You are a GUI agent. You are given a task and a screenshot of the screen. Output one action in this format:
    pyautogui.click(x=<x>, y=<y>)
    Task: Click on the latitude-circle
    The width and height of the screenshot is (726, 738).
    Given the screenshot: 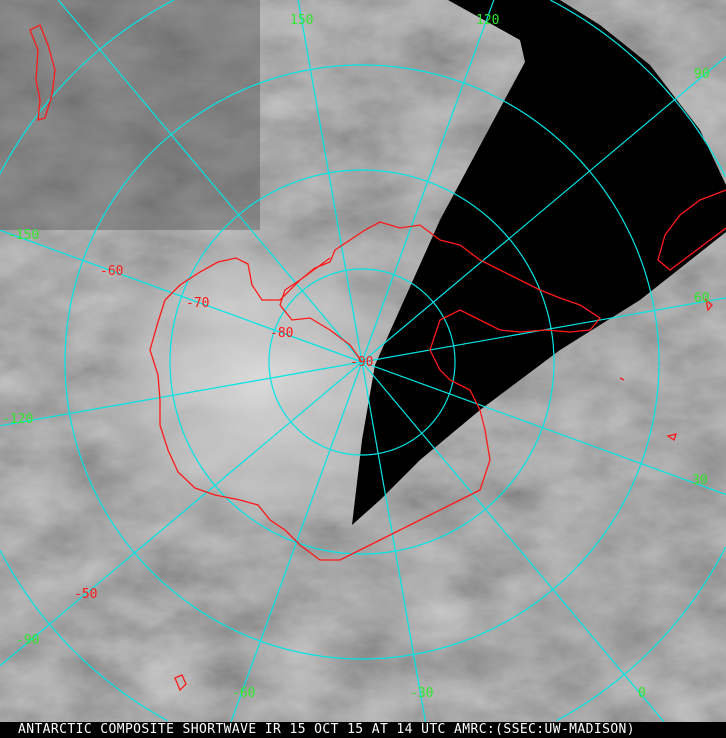 What is the action you would take?
    pyautogui.click(x=362, y=362)
    